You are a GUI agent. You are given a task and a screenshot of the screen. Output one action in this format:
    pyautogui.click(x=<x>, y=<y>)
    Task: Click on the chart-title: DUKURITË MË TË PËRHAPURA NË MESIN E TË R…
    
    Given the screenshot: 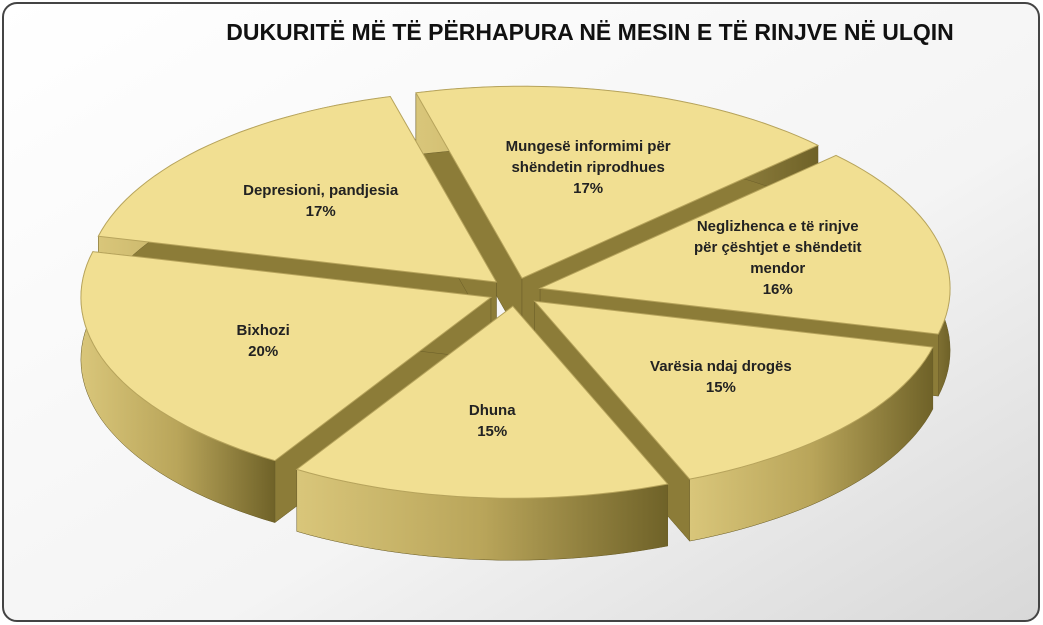 What is the action you would take?
    pyautogui.click(x=590, y=32)
    